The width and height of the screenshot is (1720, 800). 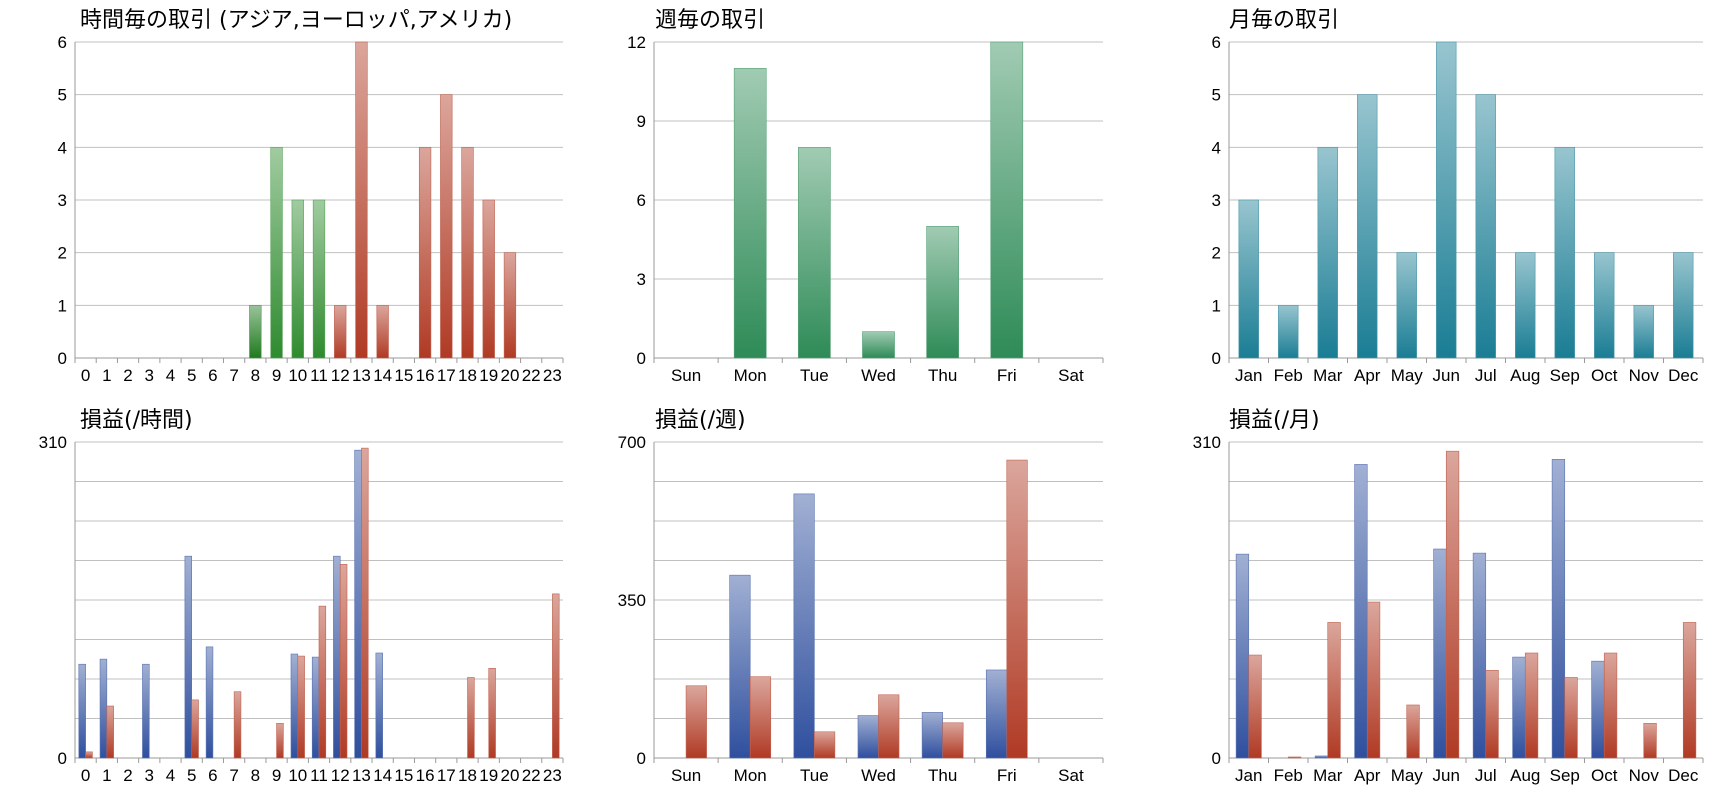 What do you see at coordinates (632, 442) in the screenshot?
I see `y-tick-label: 700` at bounding box center [632, 442].